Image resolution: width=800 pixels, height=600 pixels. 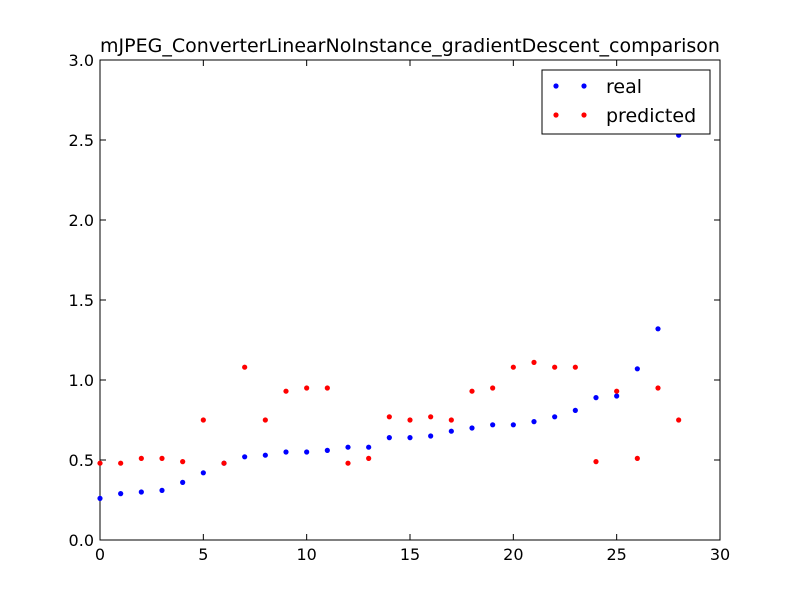 I want to click on x-tick-label: 30, so click(x=720, y=554).